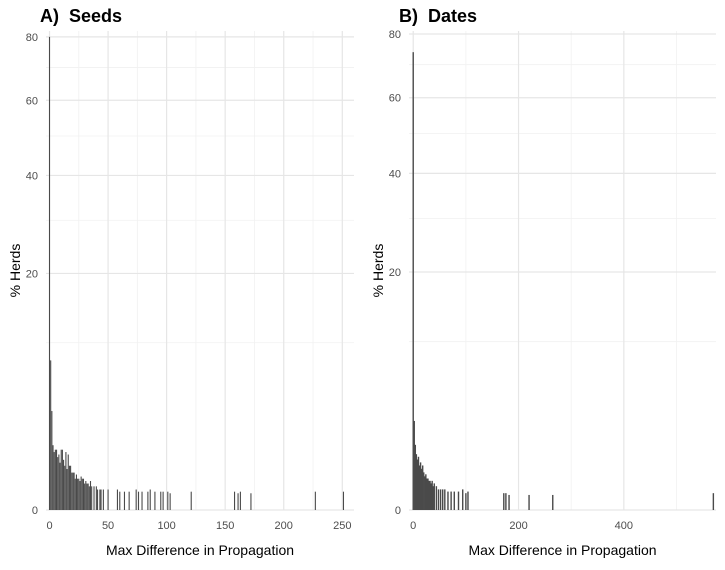  Describe the element at coordinates (166, 526) in the screenshot. I see `x-tick-label: 100` at that location.